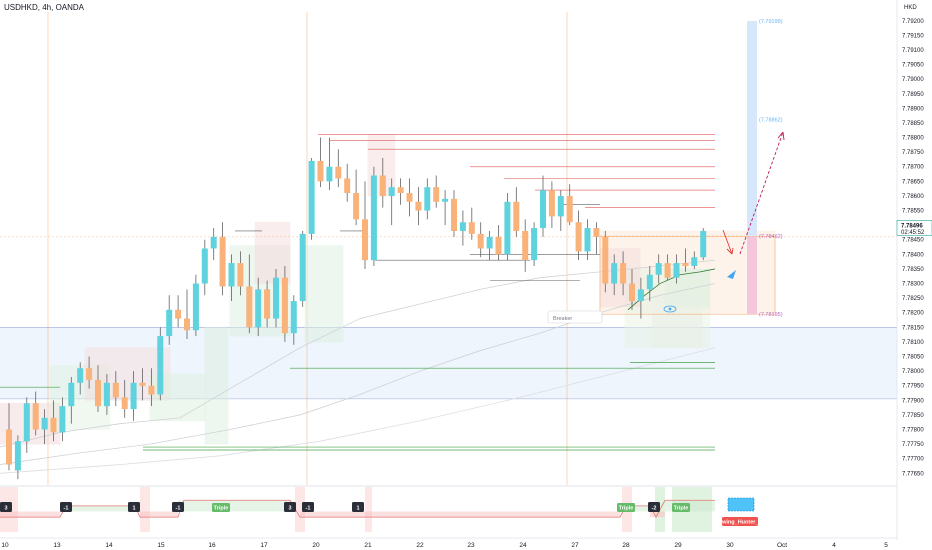 Image resolution: width=932 pixels, height=550 pixels. What do you see at coordinates (752, 275) in the screenshot?
I see `target-down-bar` at bounding box center [752, 275].